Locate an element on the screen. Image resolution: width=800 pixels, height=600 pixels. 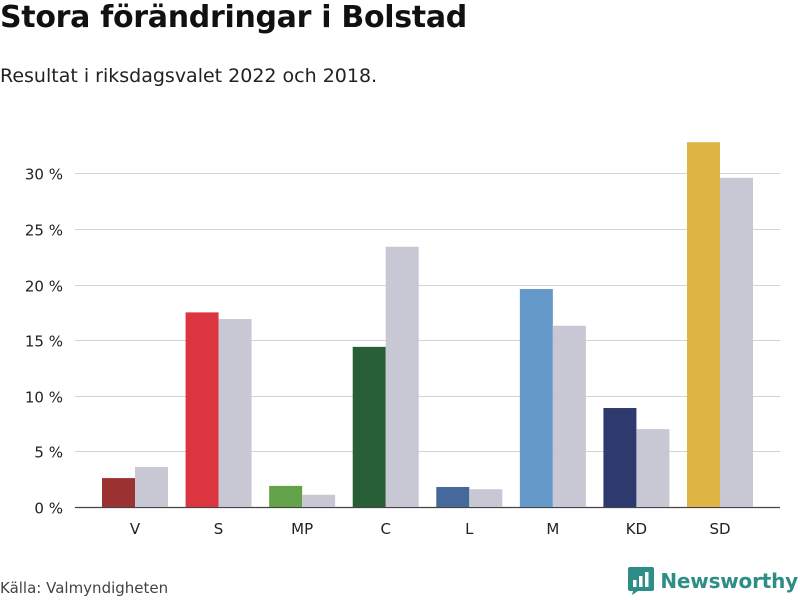
y-axis-ticks: 0 % 5 % 10 % 15 % 20 % 25 % 30 % is located at coordinates (44, 342).